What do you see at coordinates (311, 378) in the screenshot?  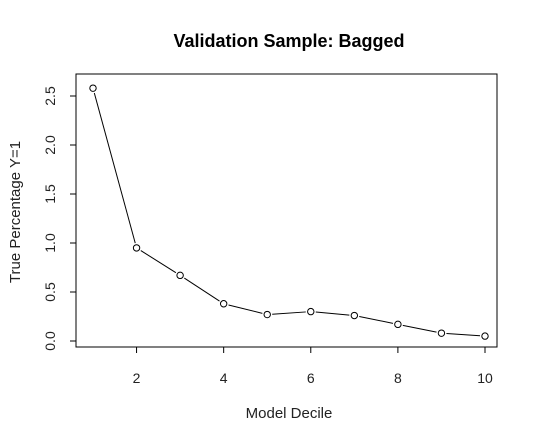 I see `x-tick-label: 6` at bounding box center [311, 378].